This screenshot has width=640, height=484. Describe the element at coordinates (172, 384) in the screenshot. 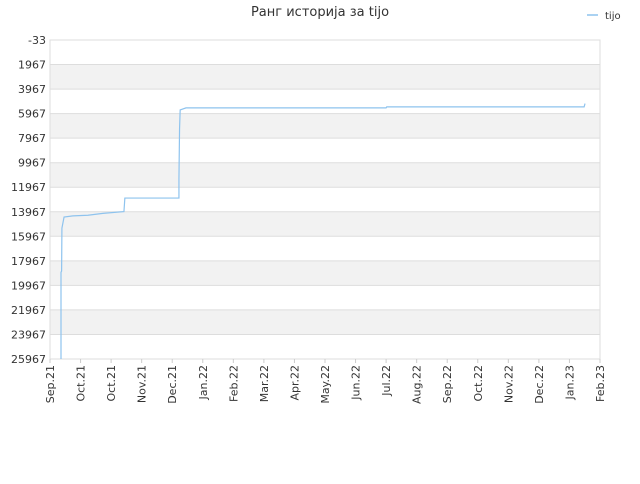

I see `x-tick-label: Dec.21` at that location.